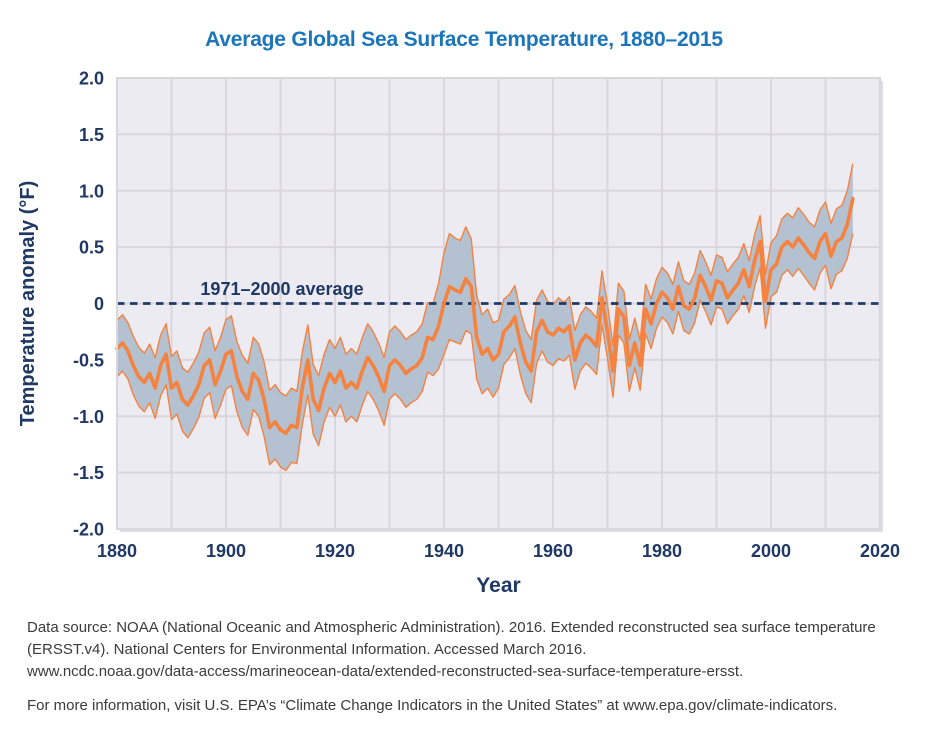 The height and width of the screenshot is (742, 928). I want to click on y-tick-label: 0, so click(99, 304).